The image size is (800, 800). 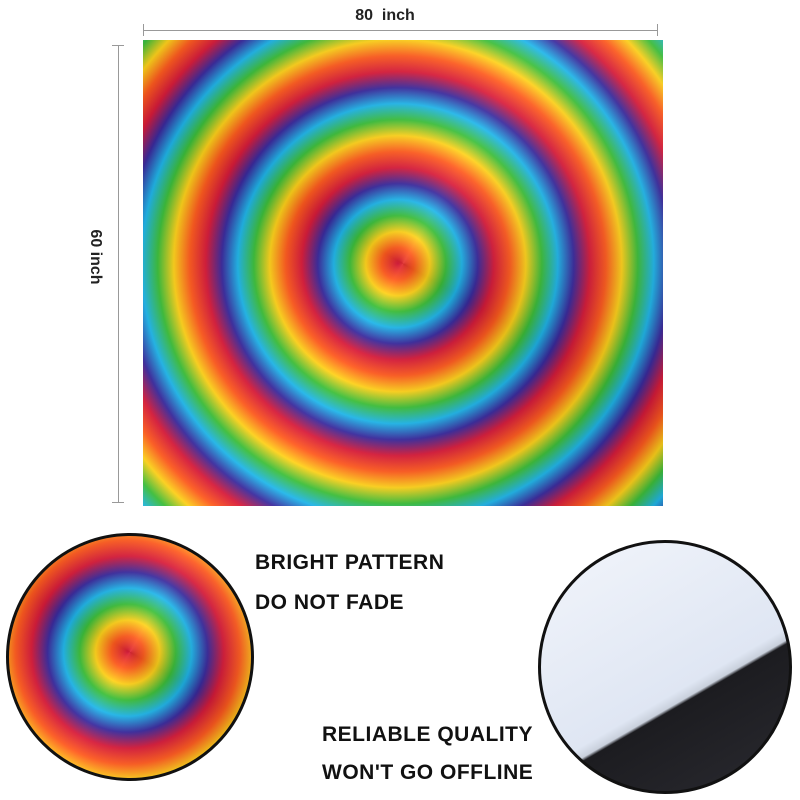 What do you see at coordinates (400, 30) in the screenshot?
I see `width-line` at bounding box center [400, 30].